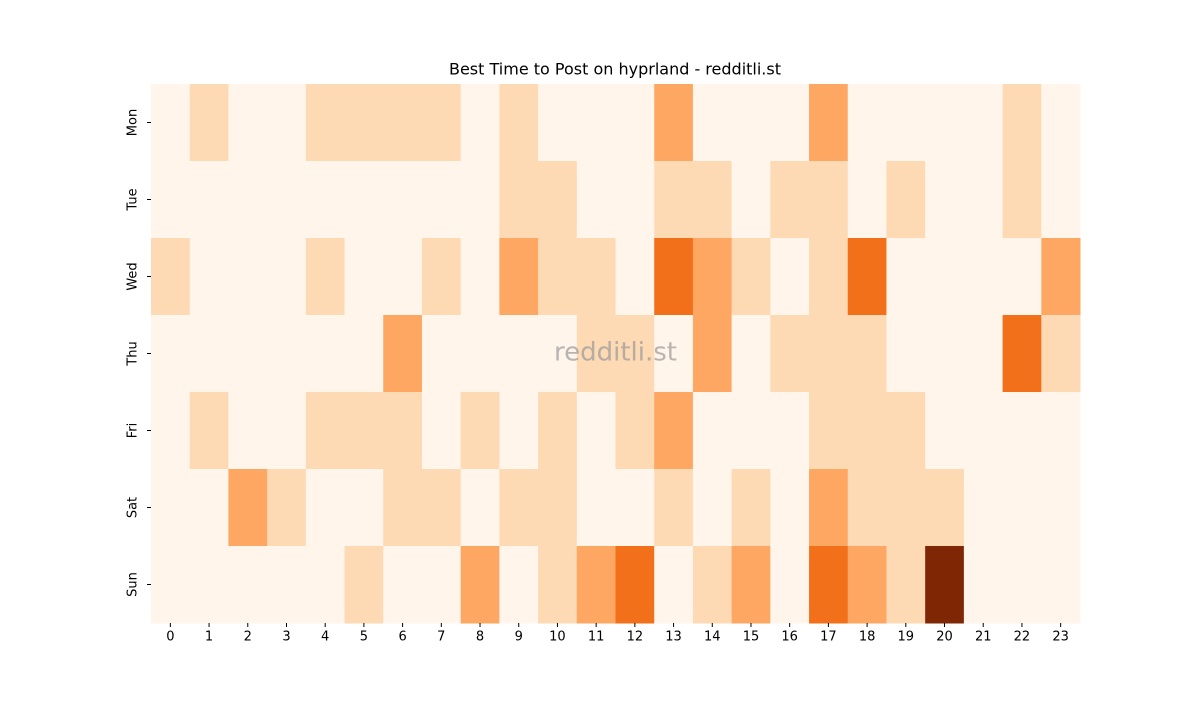  Describe the element at coordinates (712, 637) in the screenshot. I see `x-tick-label: 14` at that location.